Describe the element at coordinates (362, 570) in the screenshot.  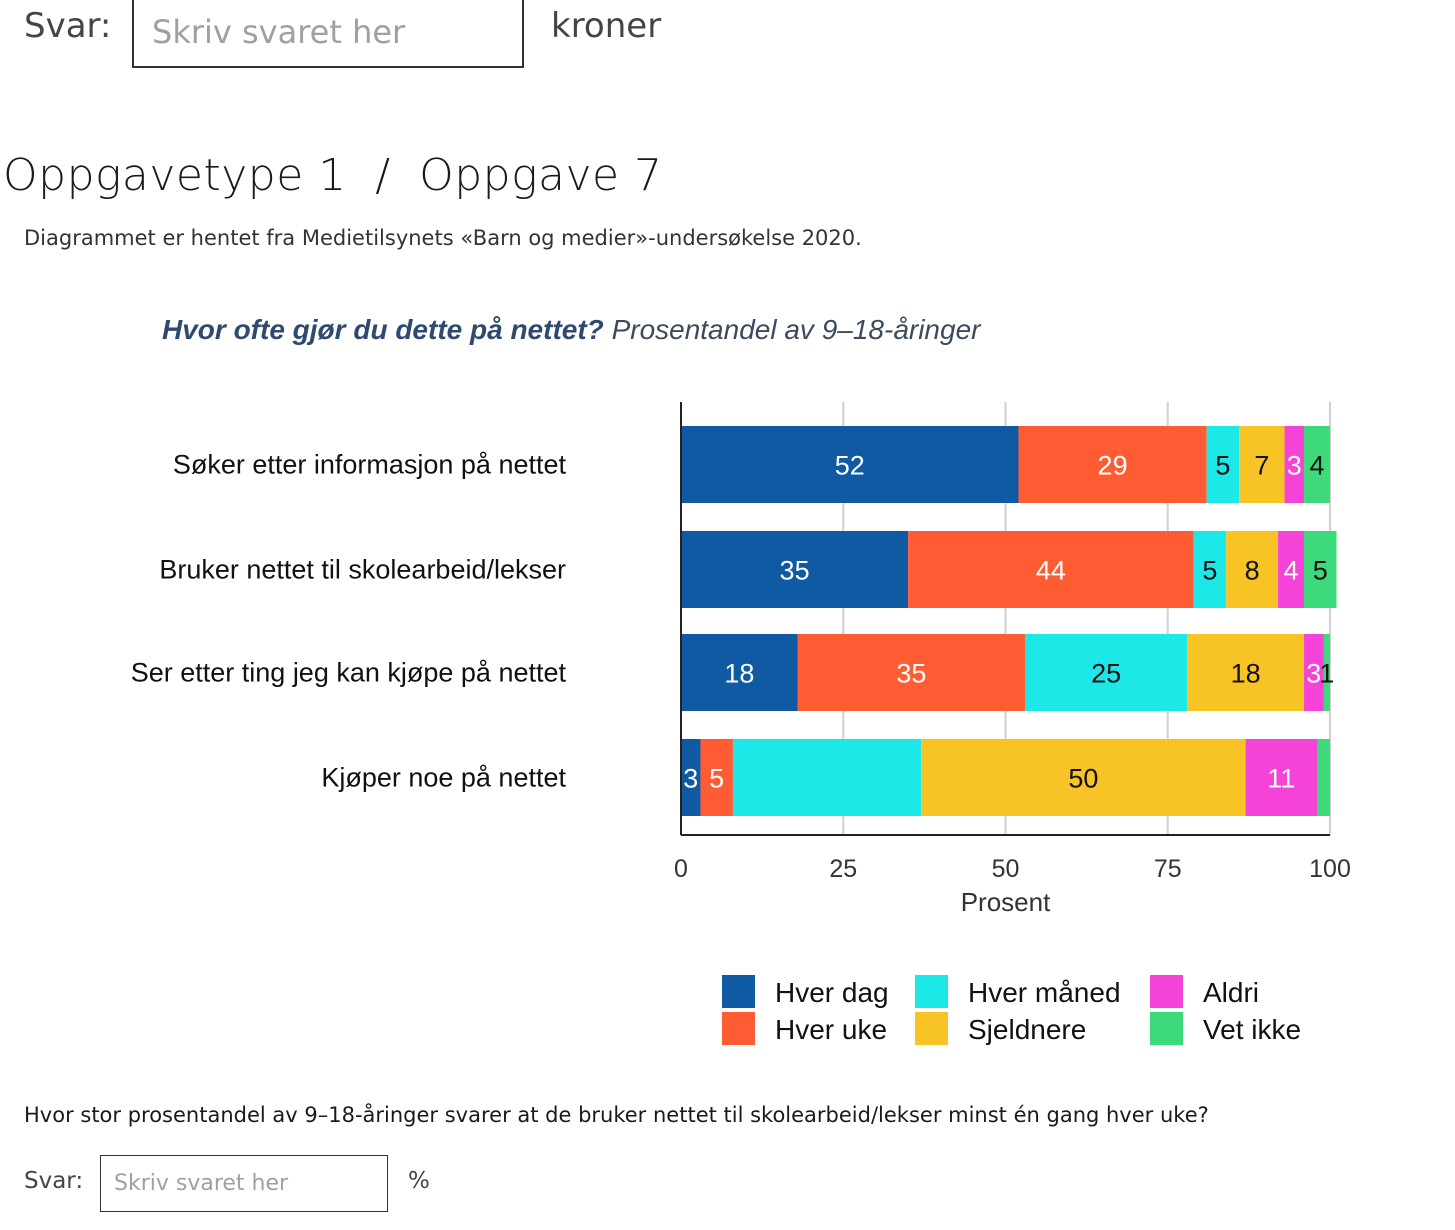
I see `category-label: Bruker nettet til skolearbeid/lekser` at that location.